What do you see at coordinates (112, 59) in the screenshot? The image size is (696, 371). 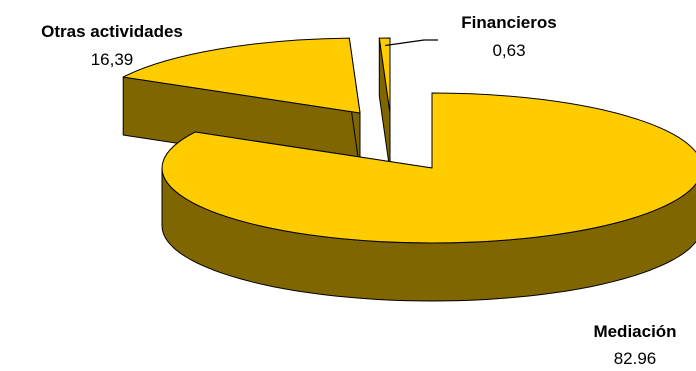 I see `value-otras-actividades: 16,39` at bounding box center [112, 59].